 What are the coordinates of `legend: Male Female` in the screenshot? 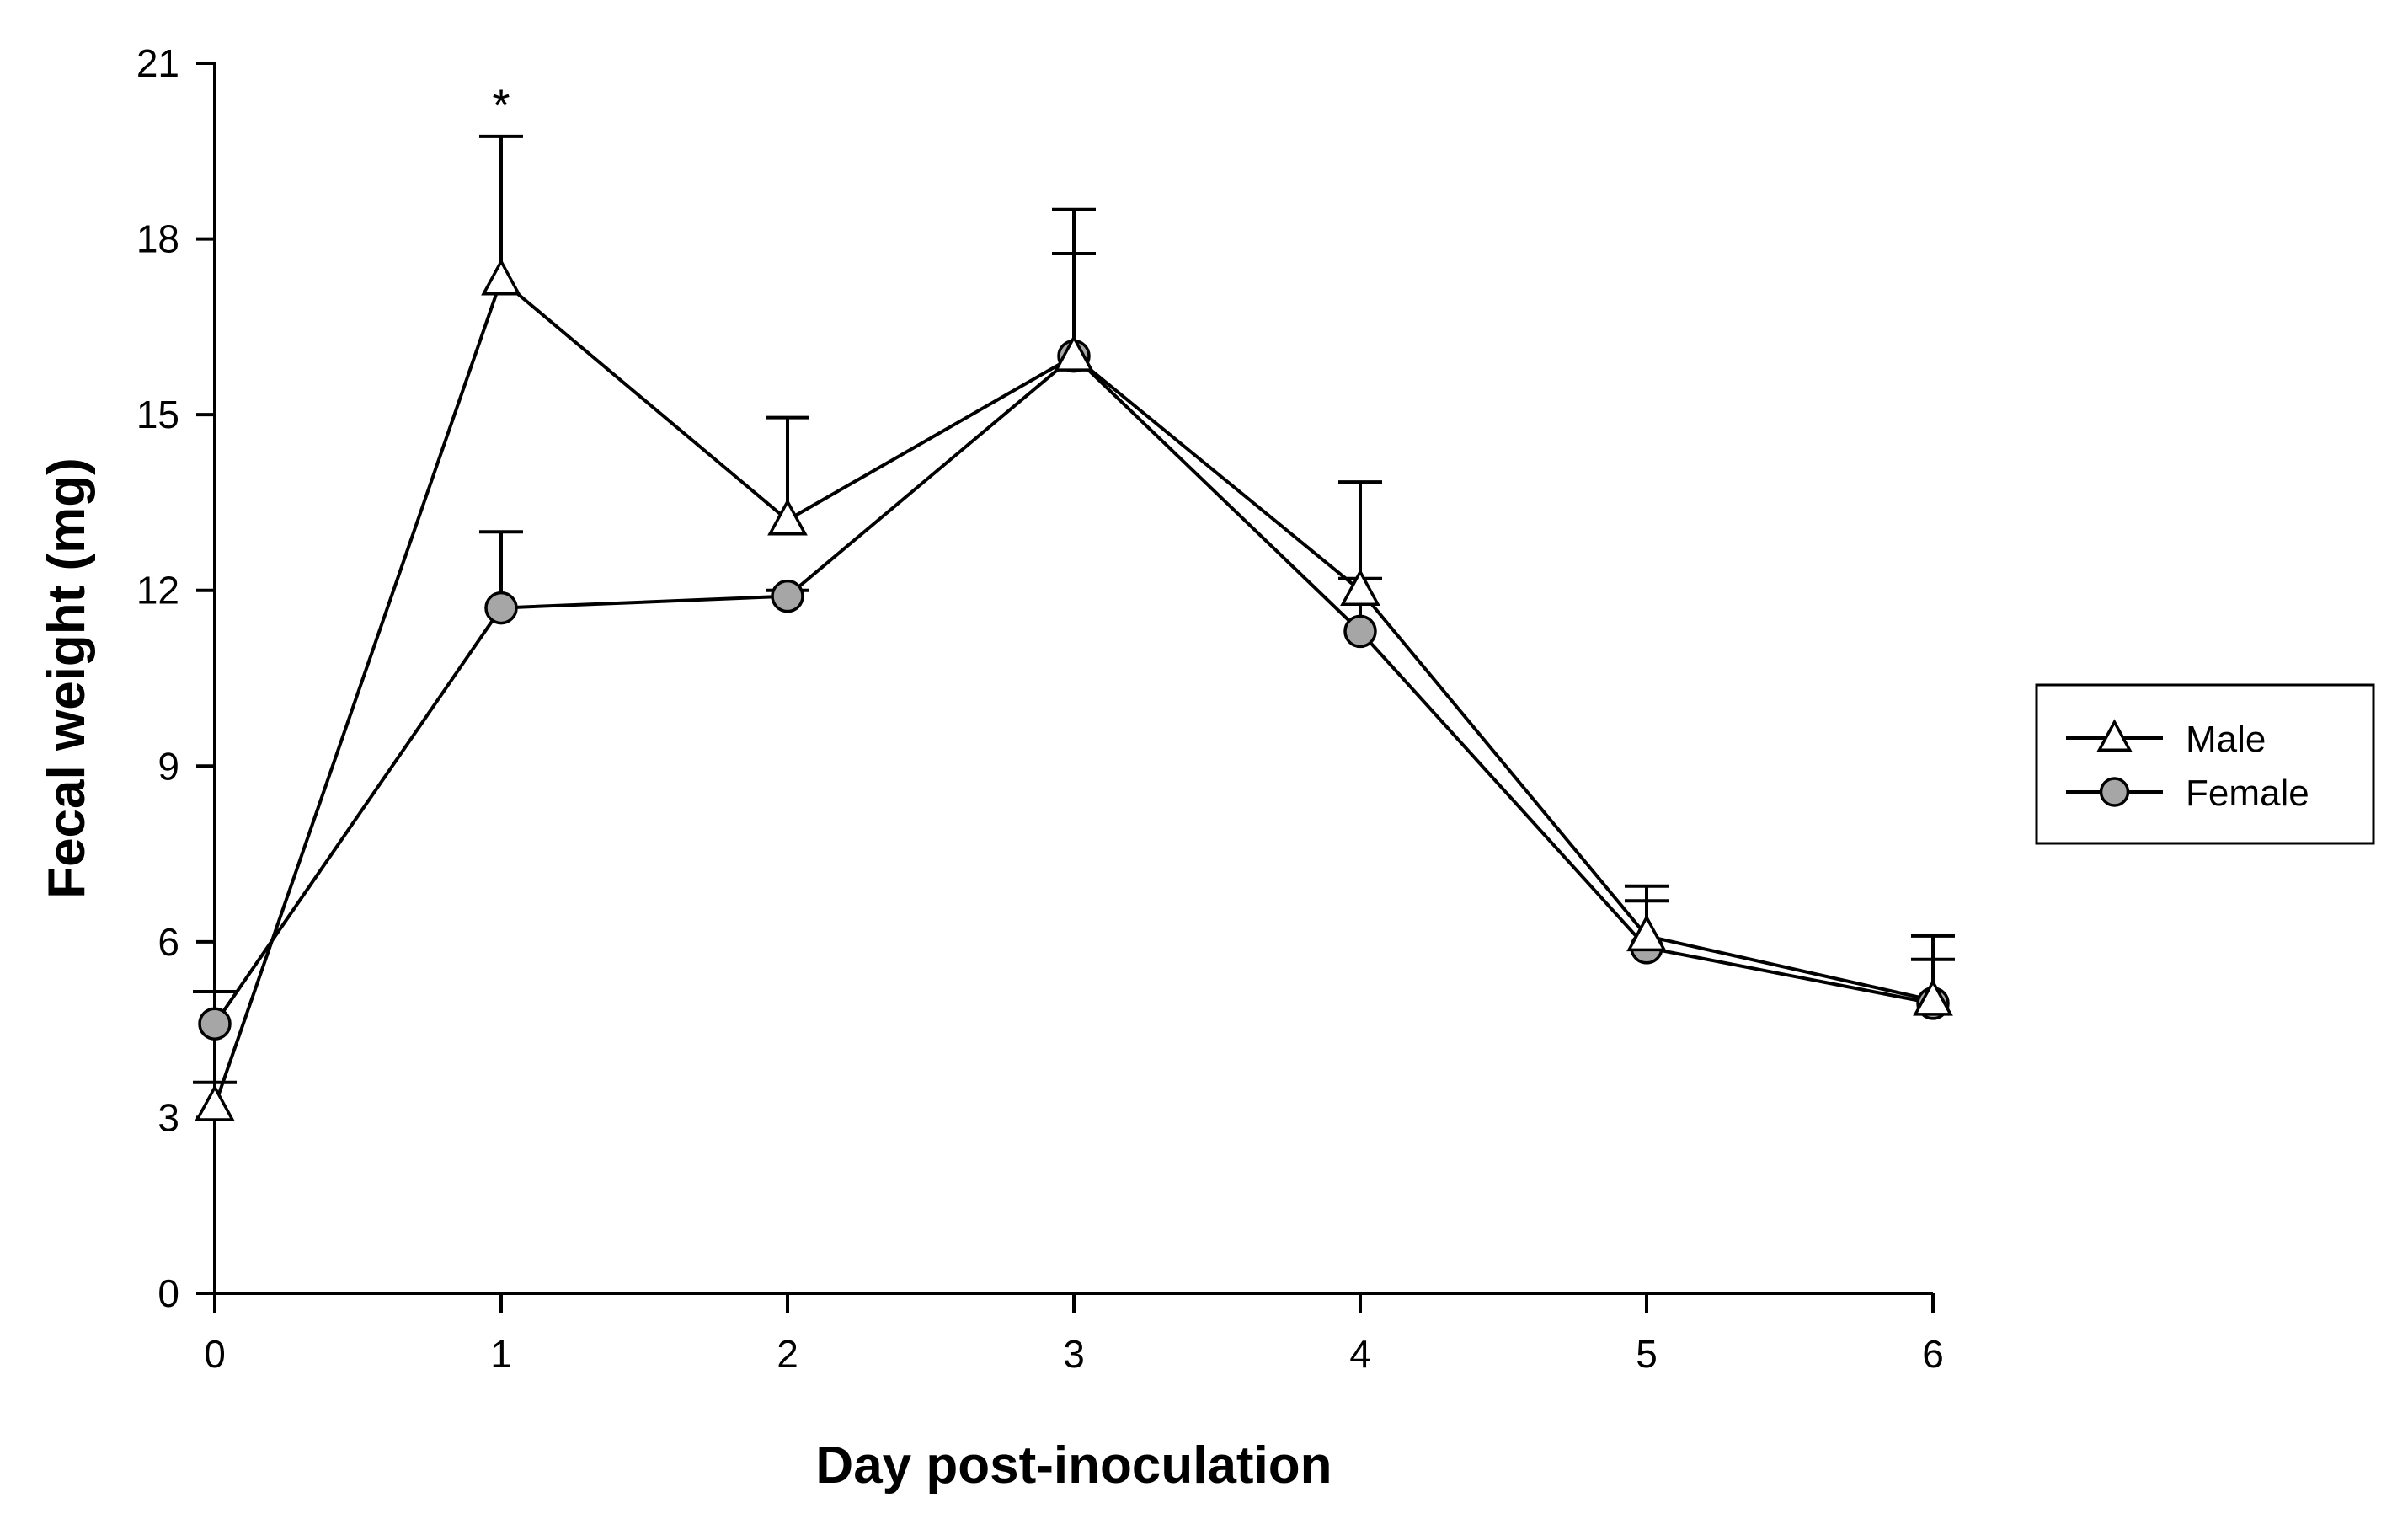 It's located at (2205, 764).